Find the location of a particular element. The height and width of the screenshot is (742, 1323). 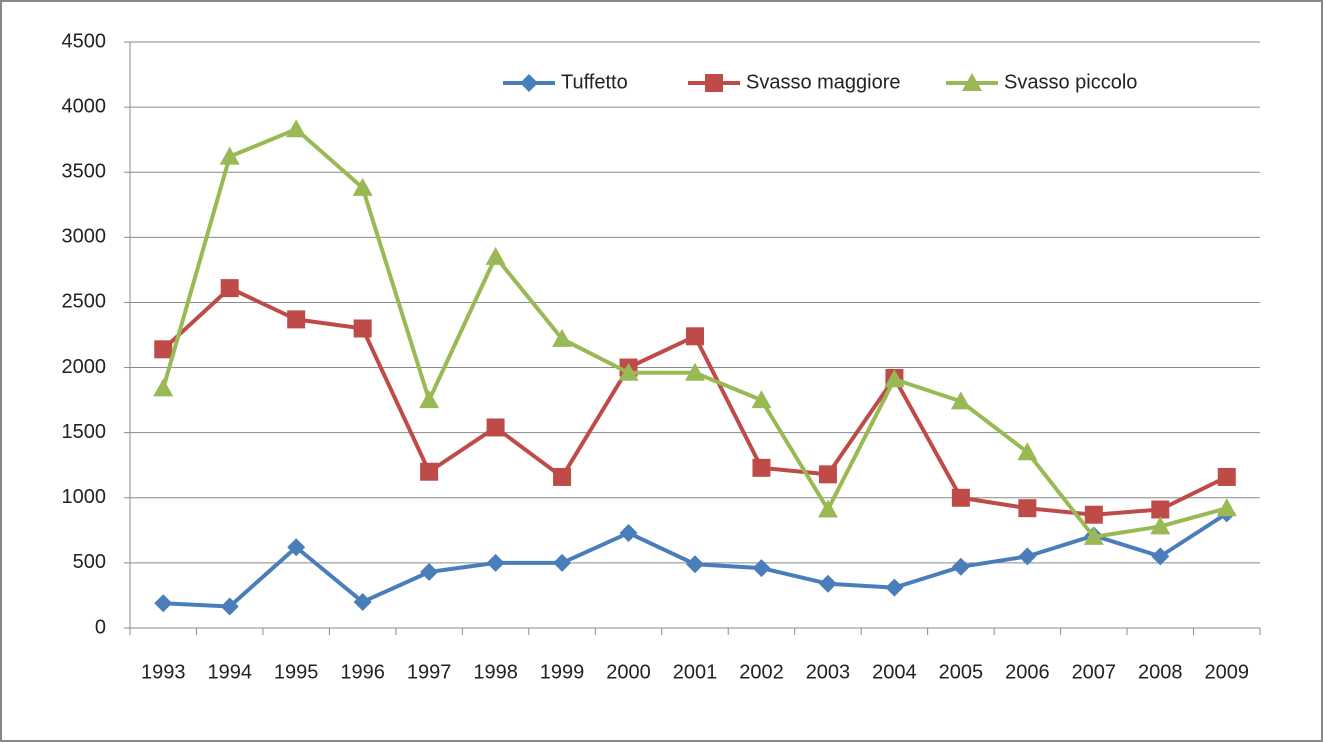

y-tick-label: 1500 is located at coordinates (84, 432).